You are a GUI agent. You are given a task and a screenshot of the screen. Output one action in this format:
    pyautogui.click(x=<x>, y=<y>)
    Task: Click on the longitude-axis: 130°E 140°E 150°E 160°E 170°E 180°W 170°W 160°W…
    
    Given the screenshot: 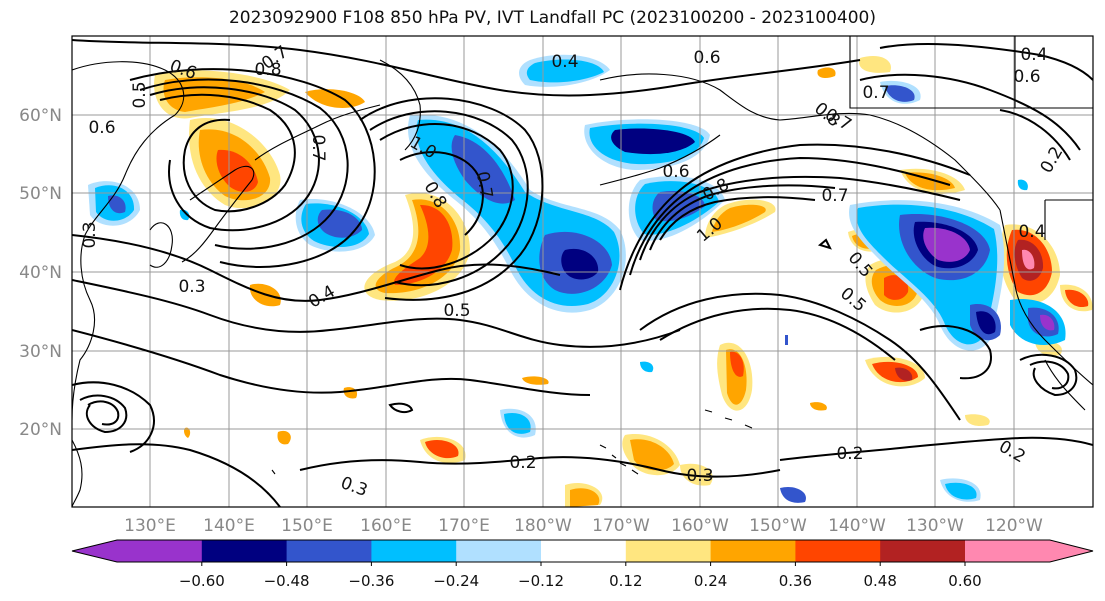 What is the action you would take?
    pyautogui.click(x=583, y=526)
    